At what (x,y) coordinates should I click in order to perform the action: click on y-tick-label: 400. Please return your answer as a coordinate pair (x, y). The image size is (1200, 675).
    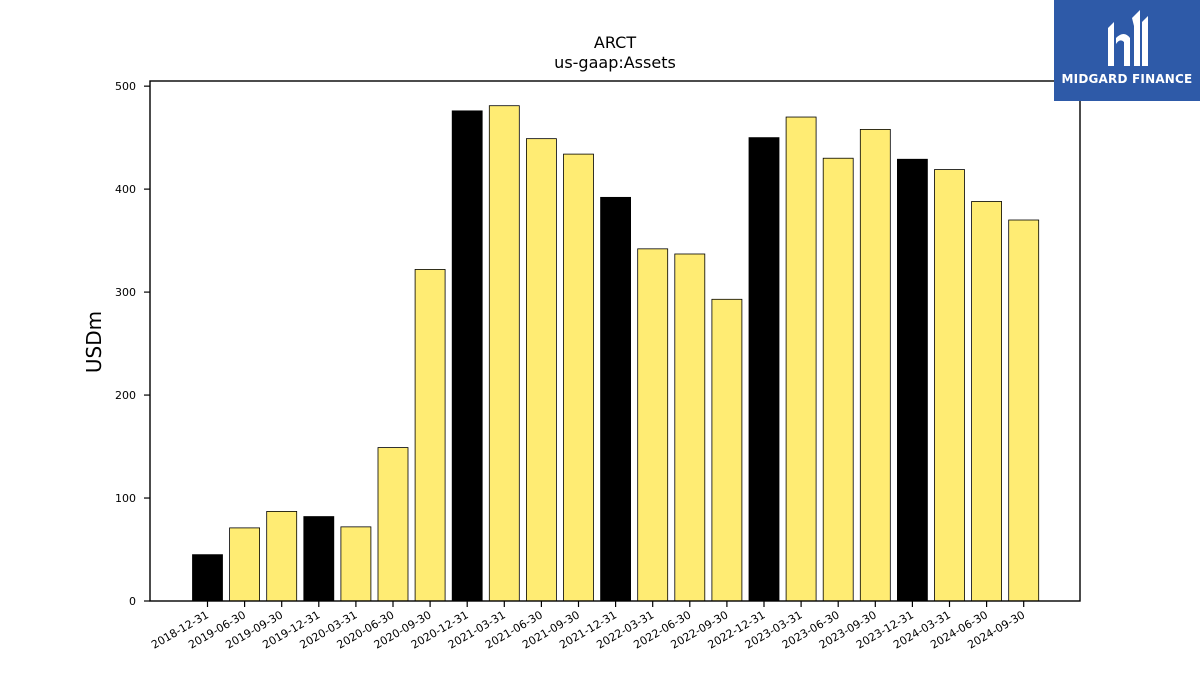
    Looking at the image, I should click on (125, 189).